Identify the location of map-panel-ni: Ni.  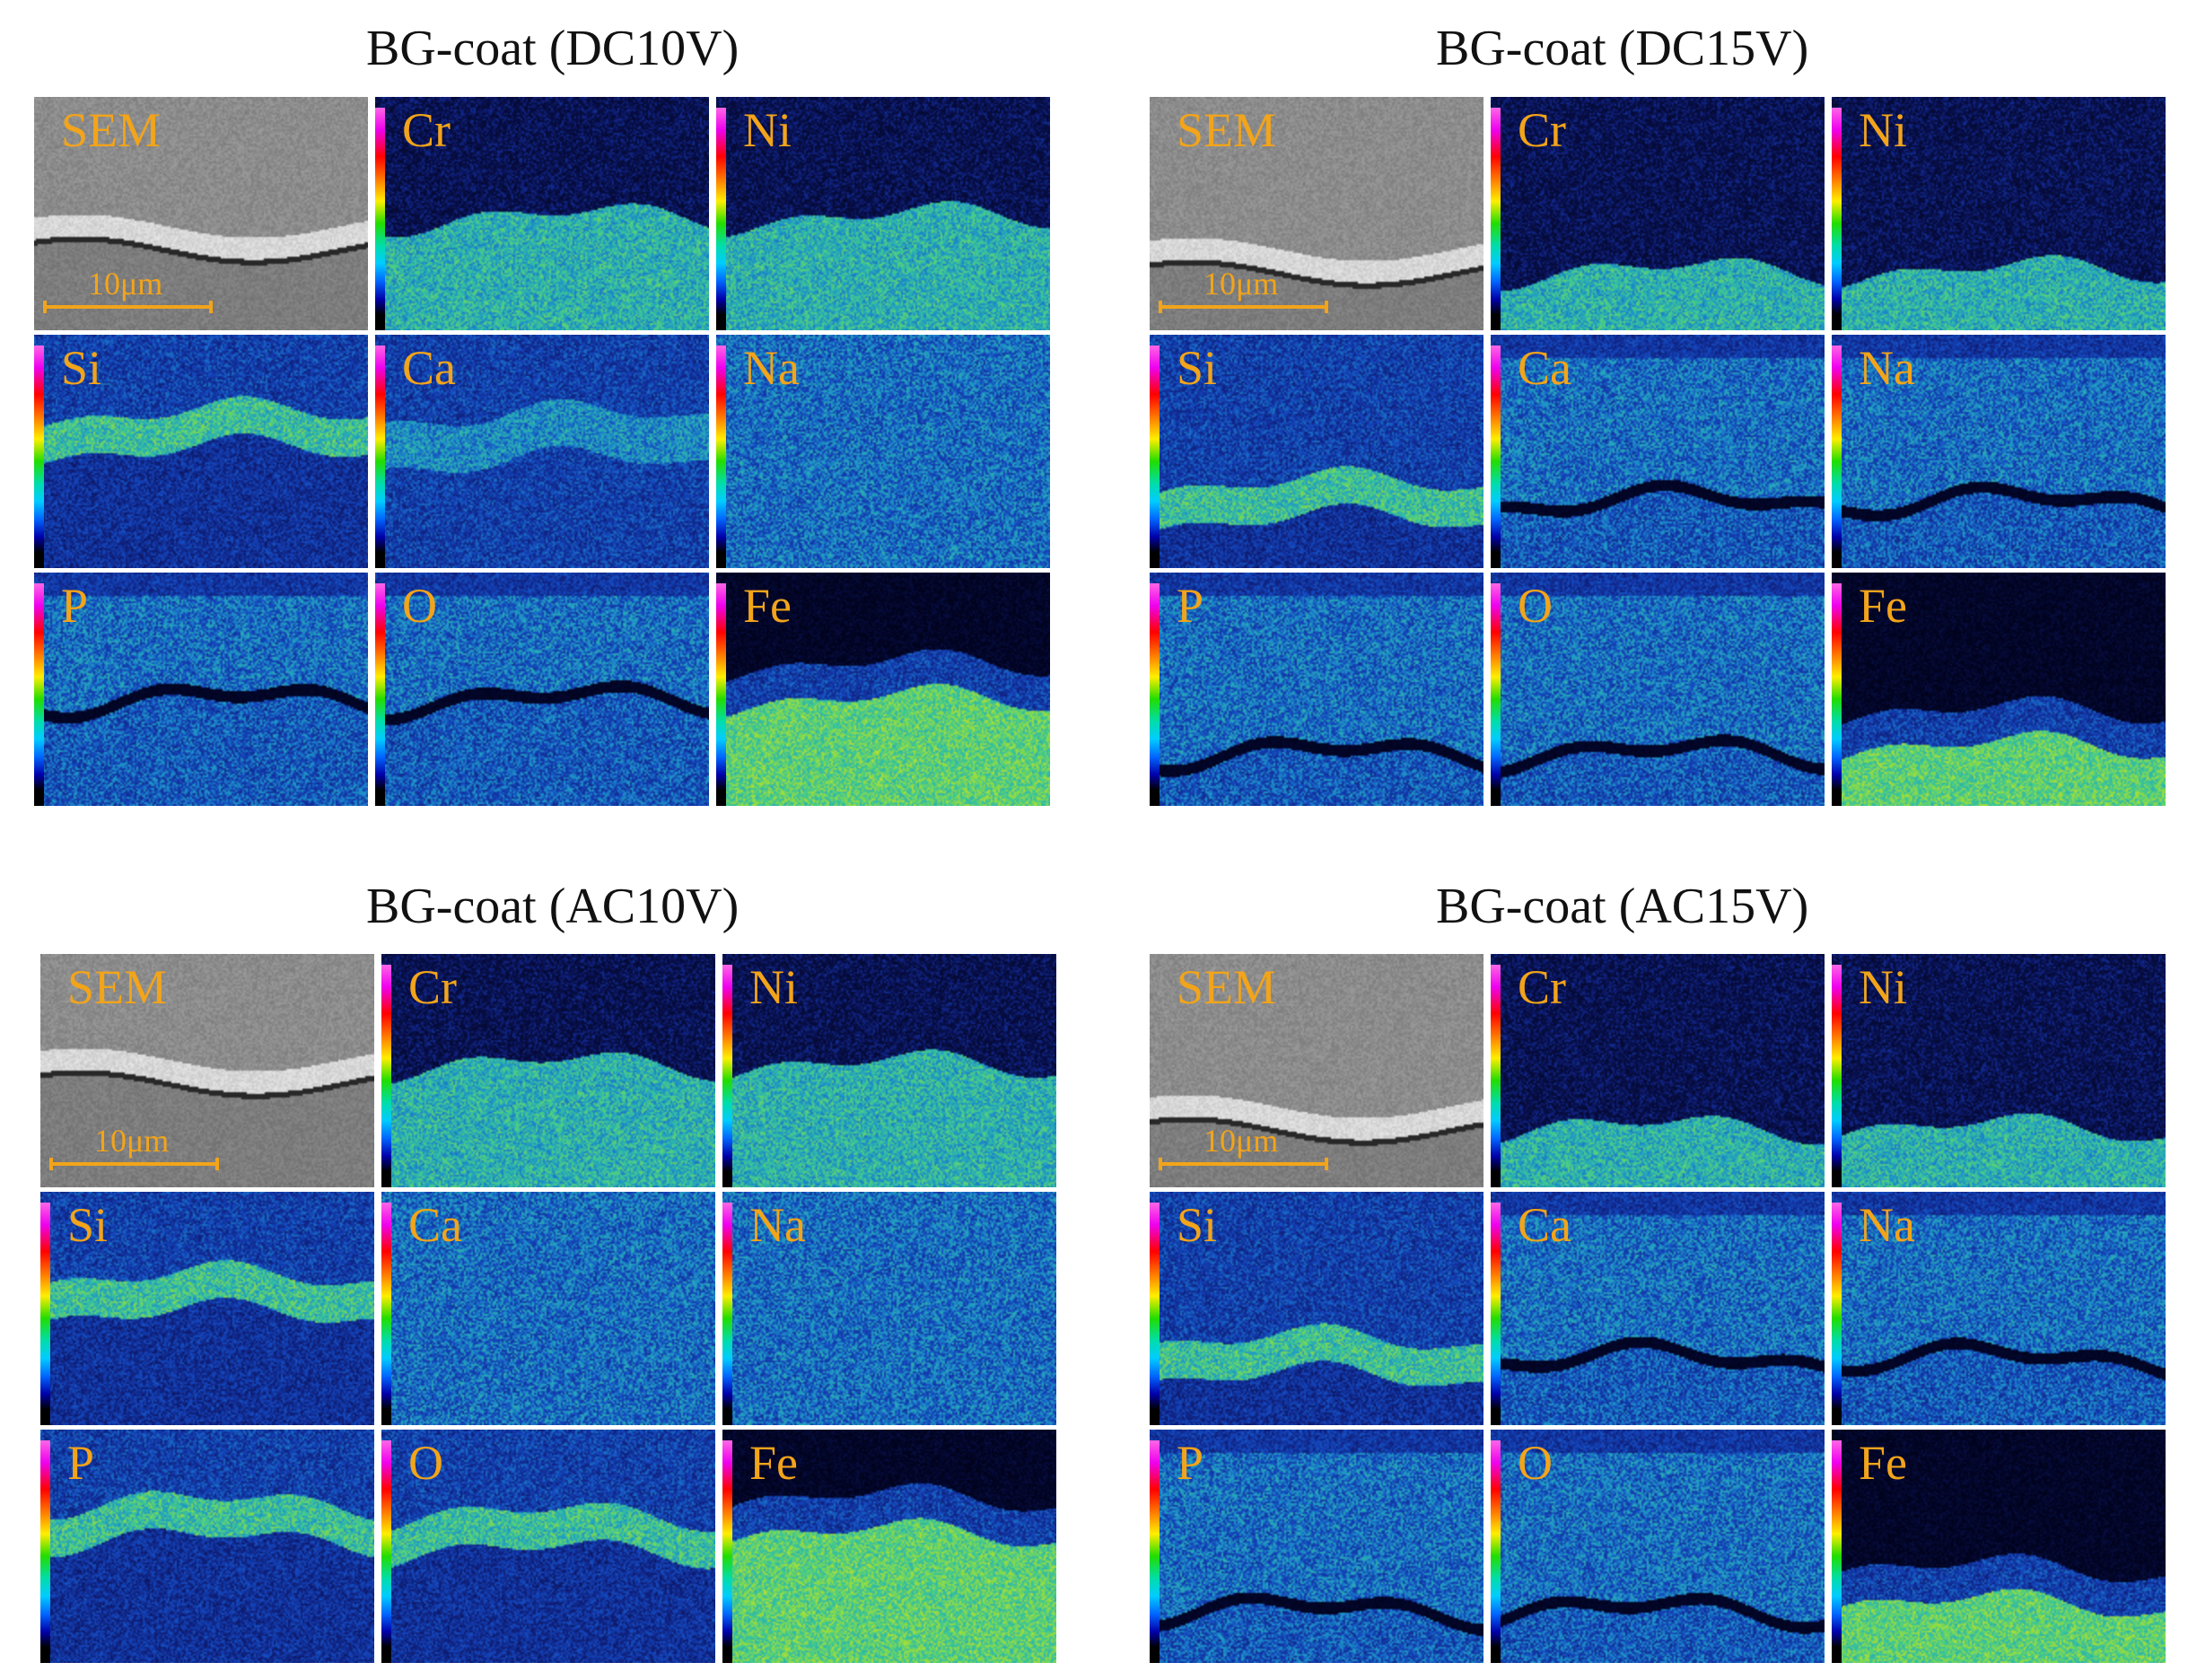
(883, 213).